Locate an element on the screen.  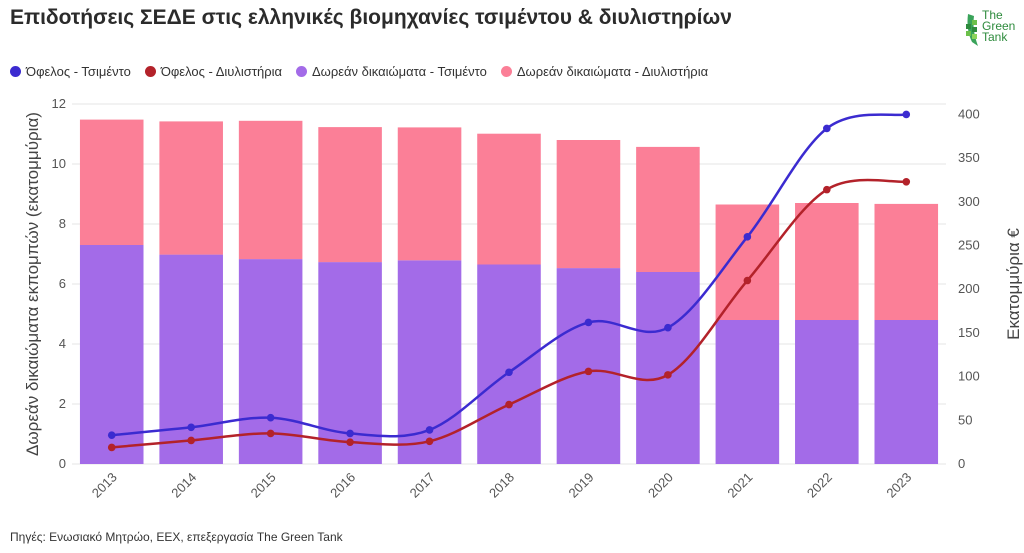
legend-item: Δωρεάν δικαιώματα - Διυλιστήρια is located at coordinates (604, 71).